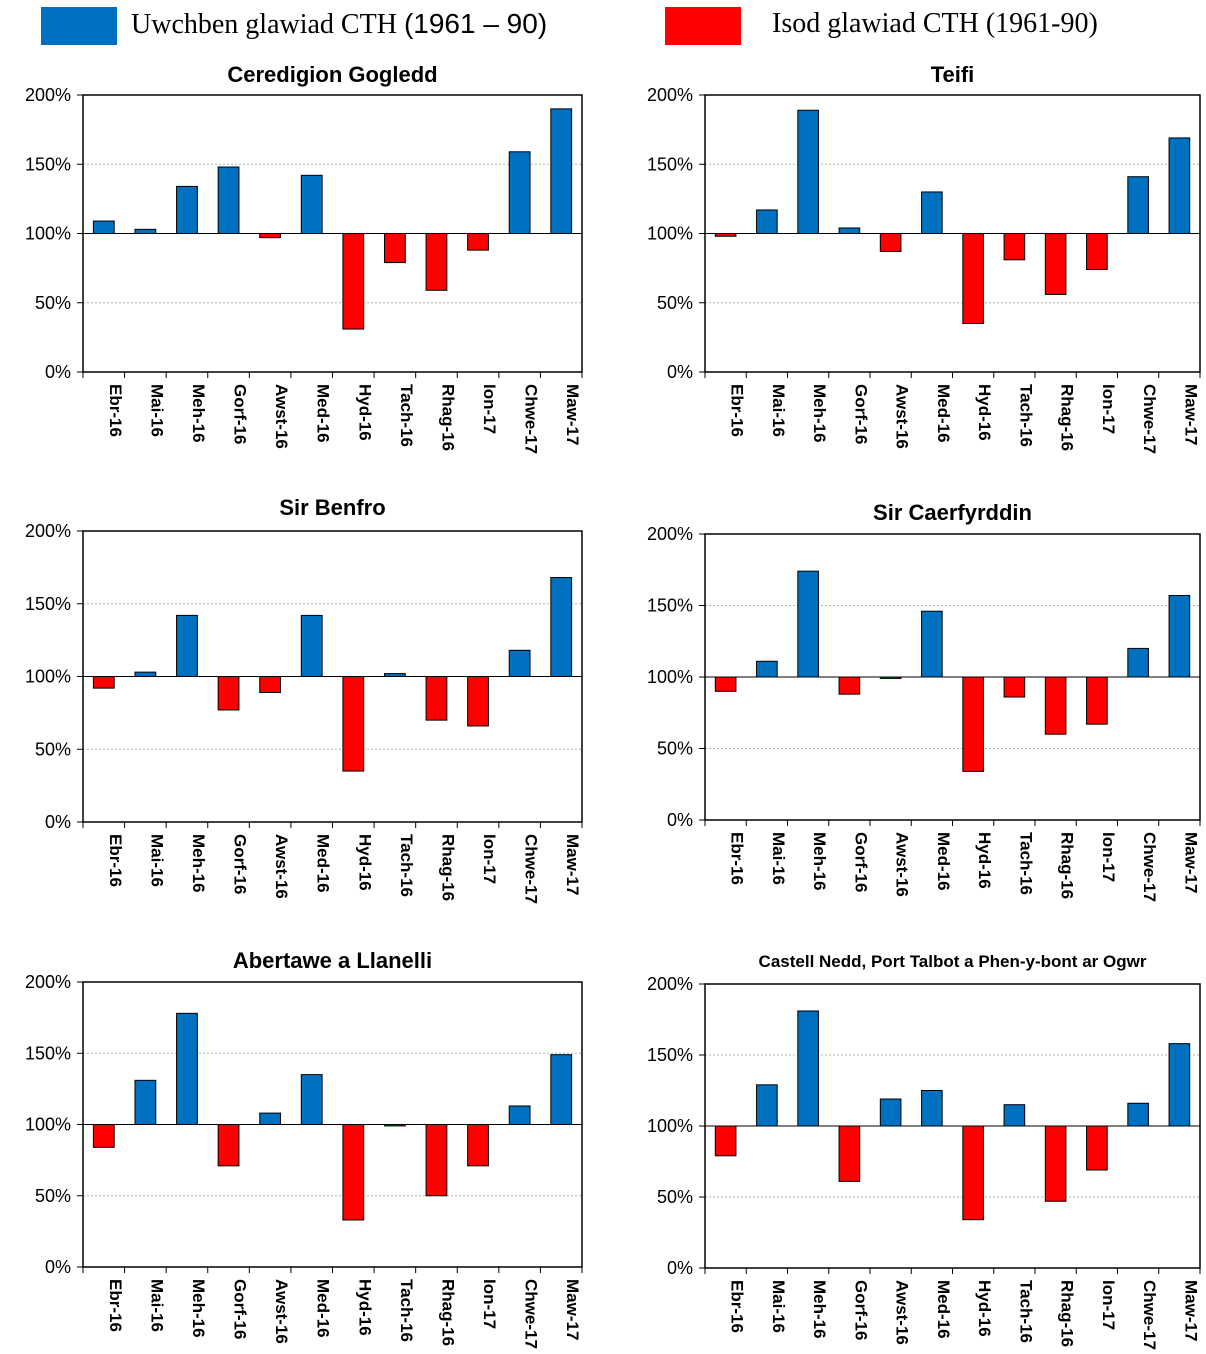 This screenshot has width=1206, height=1354. Describe the element at coordinates (332, 960) in the screenshot. I see `chart-title: Abertawe a Llanelli` at that location.